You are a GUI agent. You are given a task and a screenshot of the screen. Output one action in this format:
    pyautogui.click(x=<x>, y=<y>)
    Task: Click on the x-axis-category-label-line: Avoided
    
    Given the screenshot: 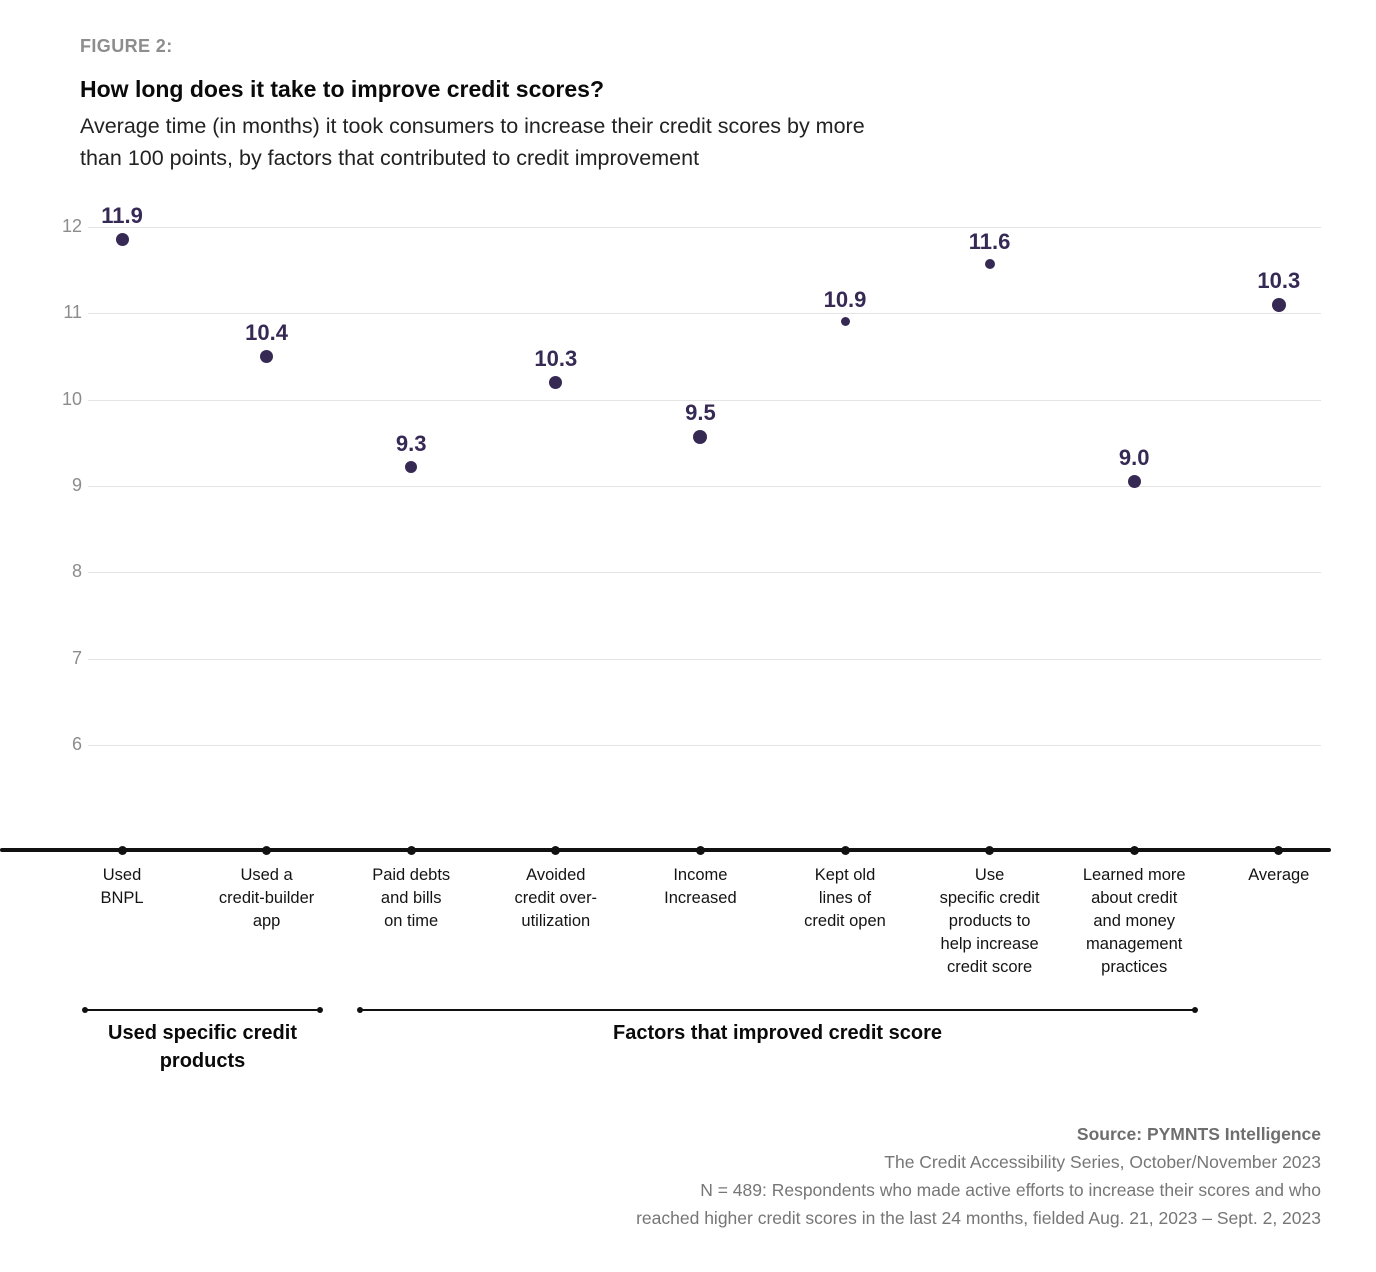 What is the action you would take?
    pyautogui.click(x=556, y=875)
    